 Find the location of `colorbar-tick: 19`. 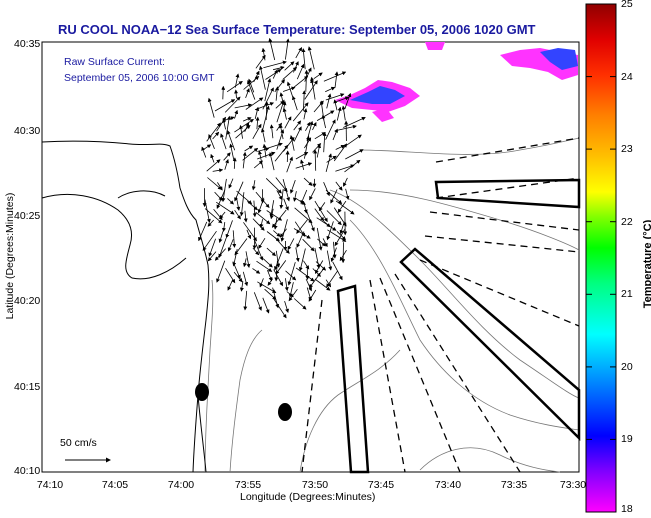

colorbar-tick: 19 is located at coordinates (627, 439).